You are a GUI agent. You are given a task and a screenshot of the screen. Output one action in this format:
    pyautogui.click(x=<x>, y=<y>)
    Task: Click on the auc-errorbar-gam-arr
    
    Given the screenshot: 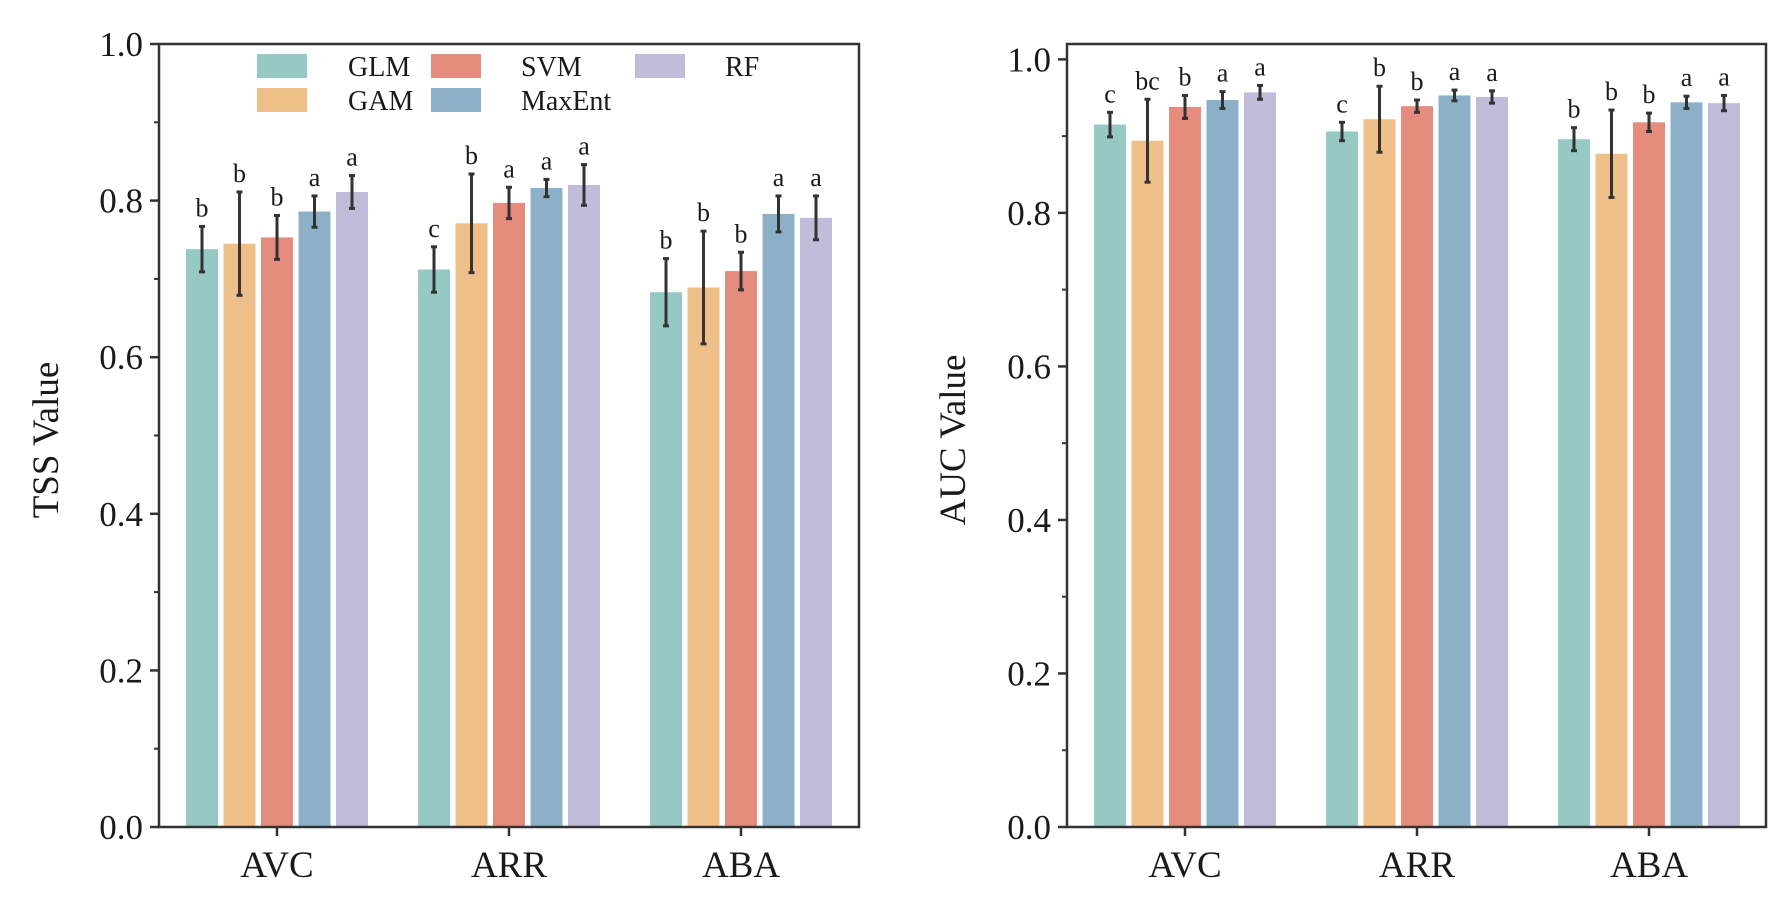 What is the action you would take?
    pyautogui.click(x=1379, y=119)
    